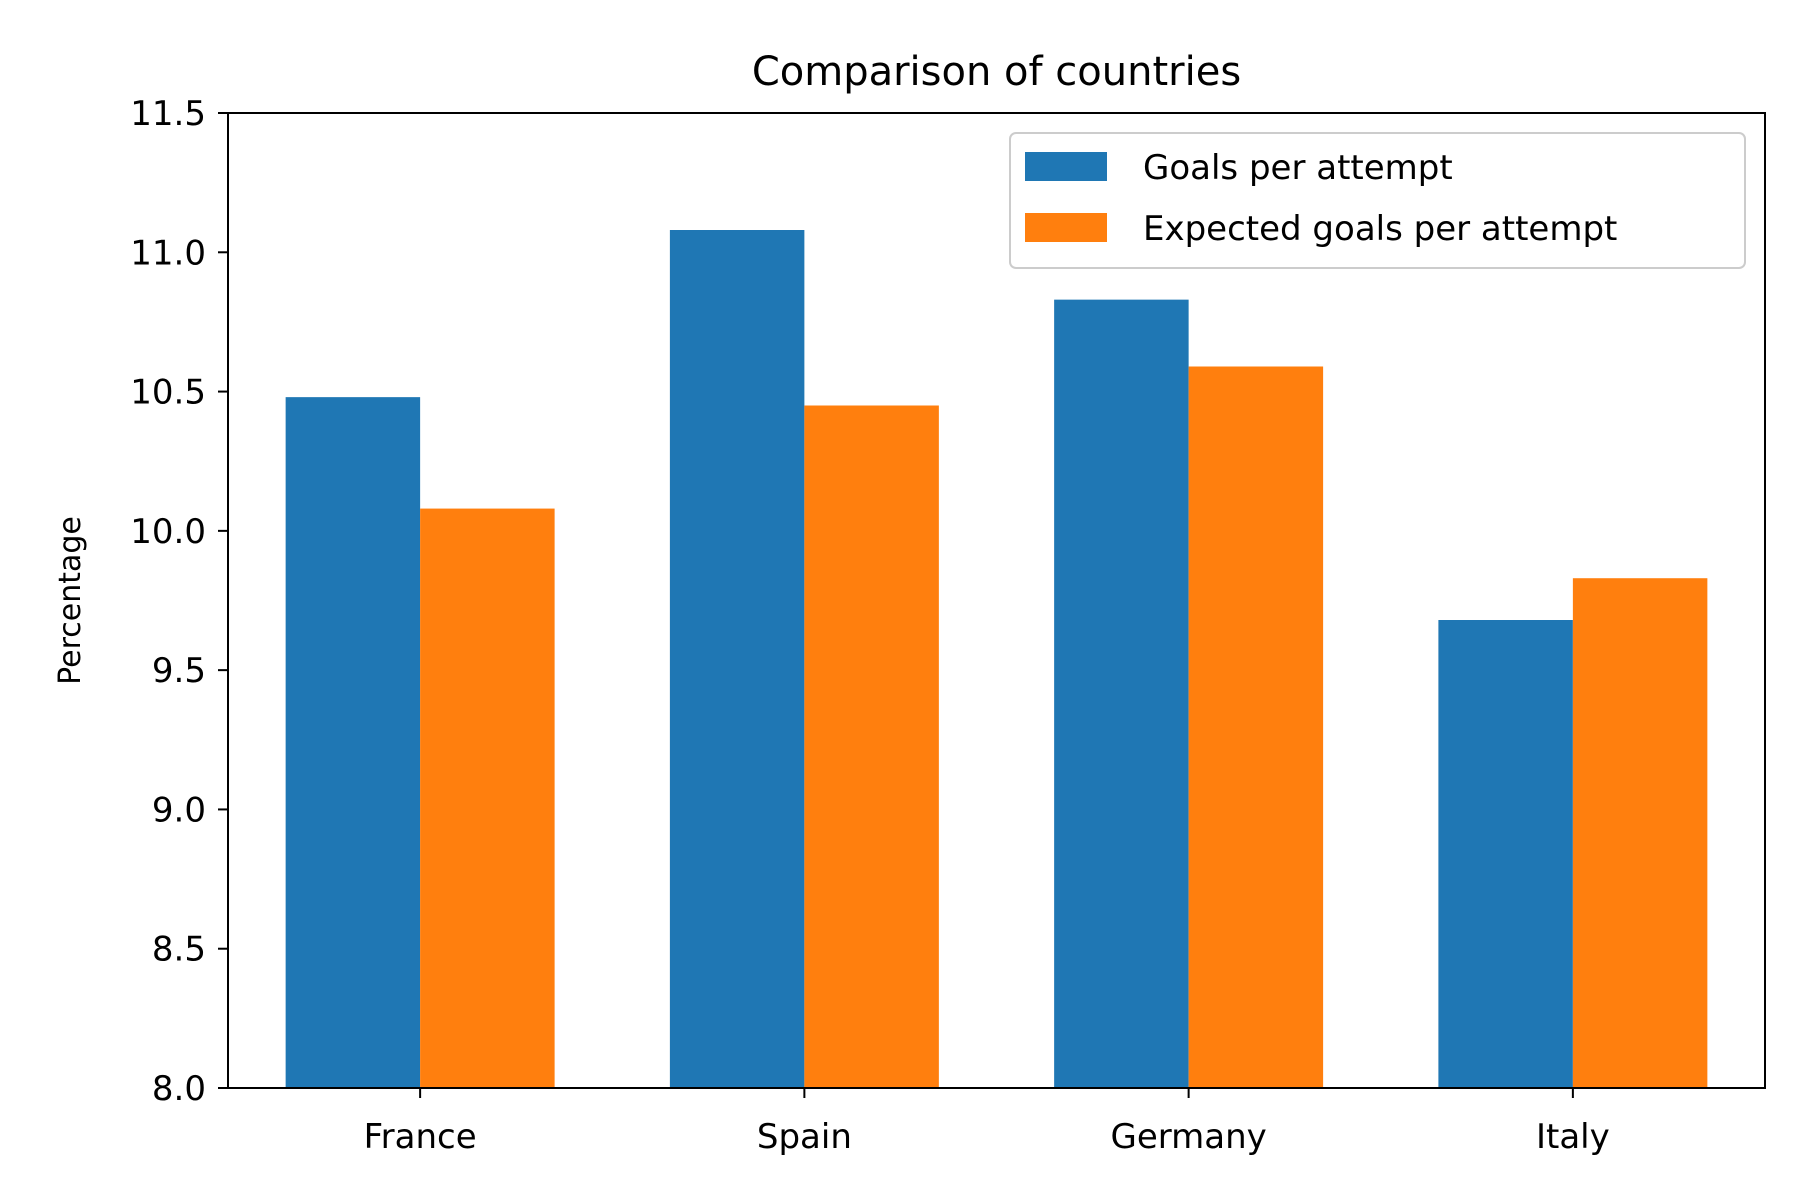 The image size is (1800, 1204). Describe the element at coordinates (179, 950) in the screenshot. I see `y-tick-label: 8.5` at that location.